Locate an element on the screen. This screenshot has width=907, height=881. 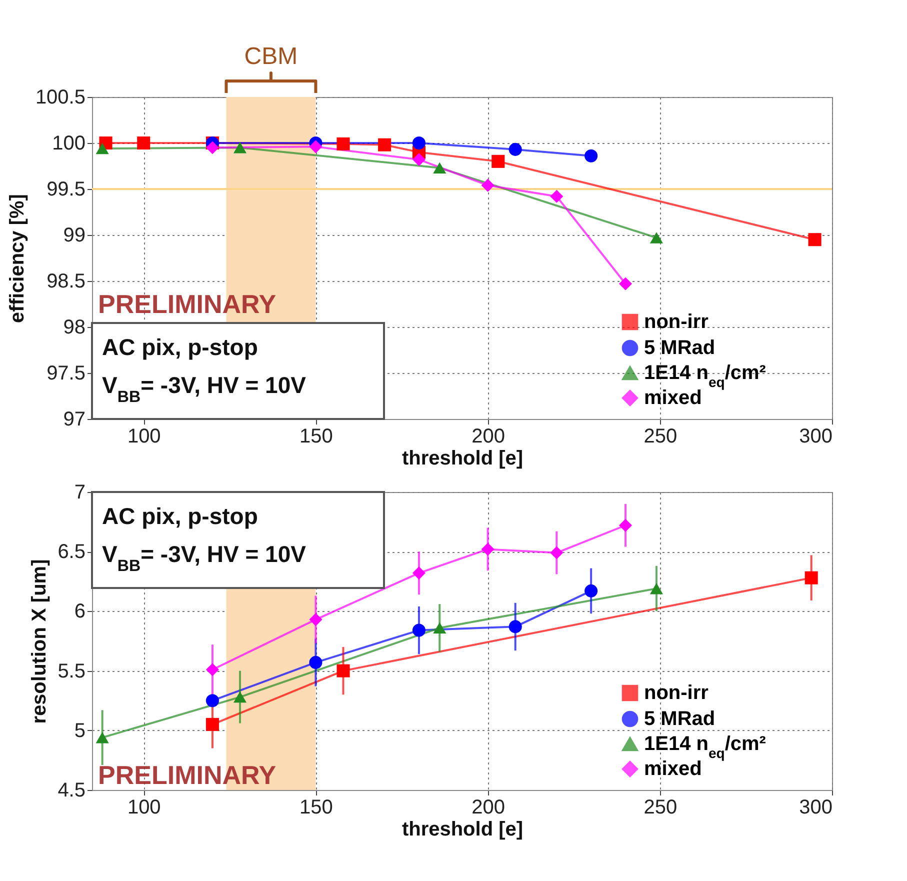
y-tick-label: 98 is located at coordinates (74, 327).